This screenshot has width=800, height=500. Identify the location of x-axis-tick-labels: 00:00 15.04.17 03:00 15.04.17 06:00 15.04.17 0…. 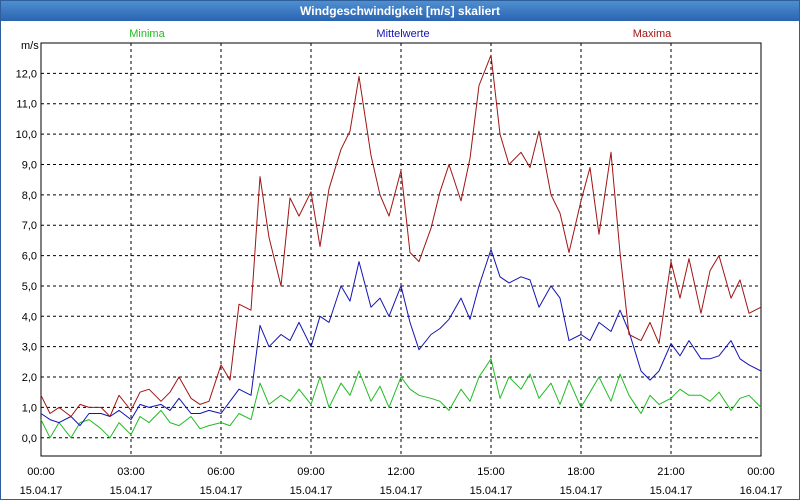
(401, 481).